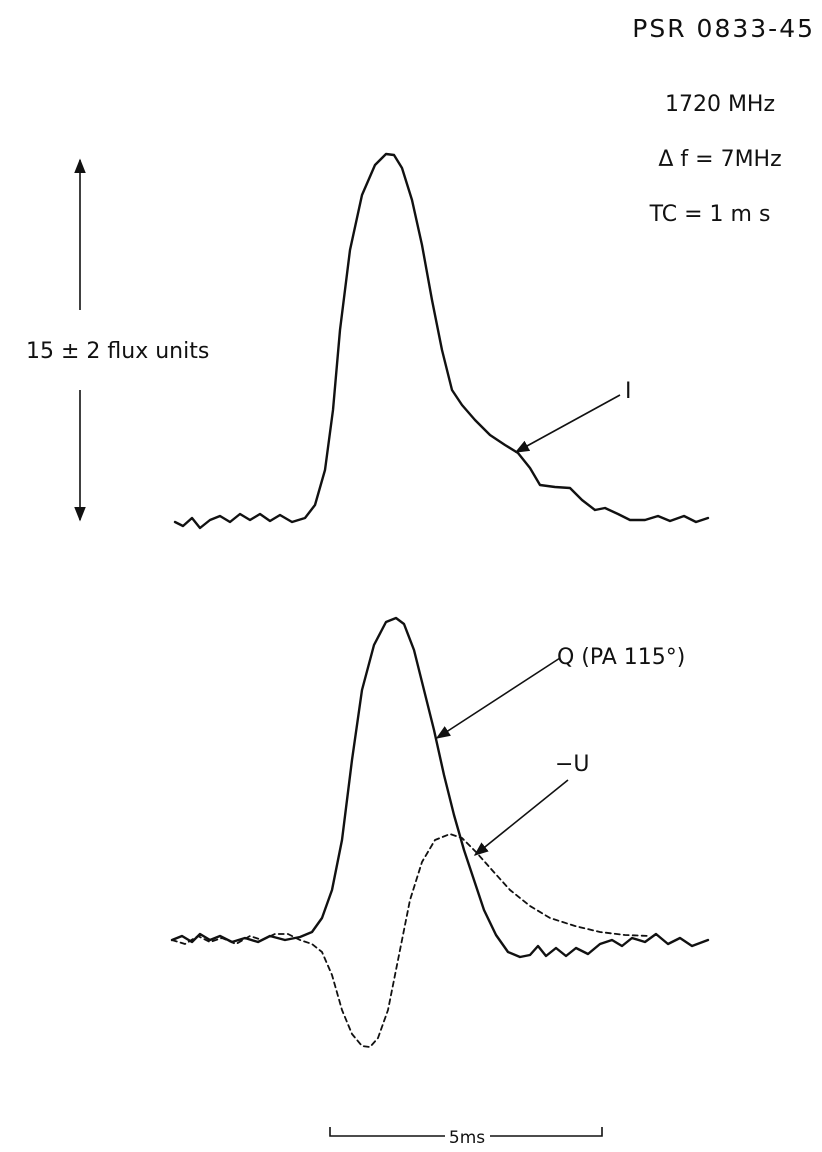  I want to click on label-i: I, so click(628, 391).